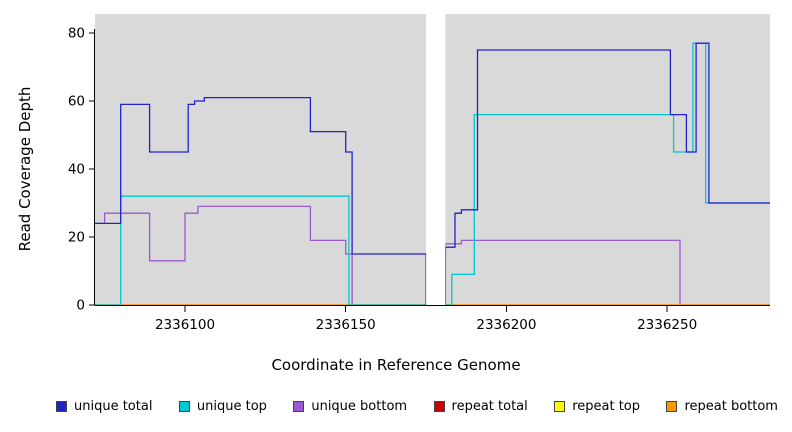 Image resolution: width=792 pixels, height=432 pixels. I want to click on legend-label: repeat total, so click(489, 406).